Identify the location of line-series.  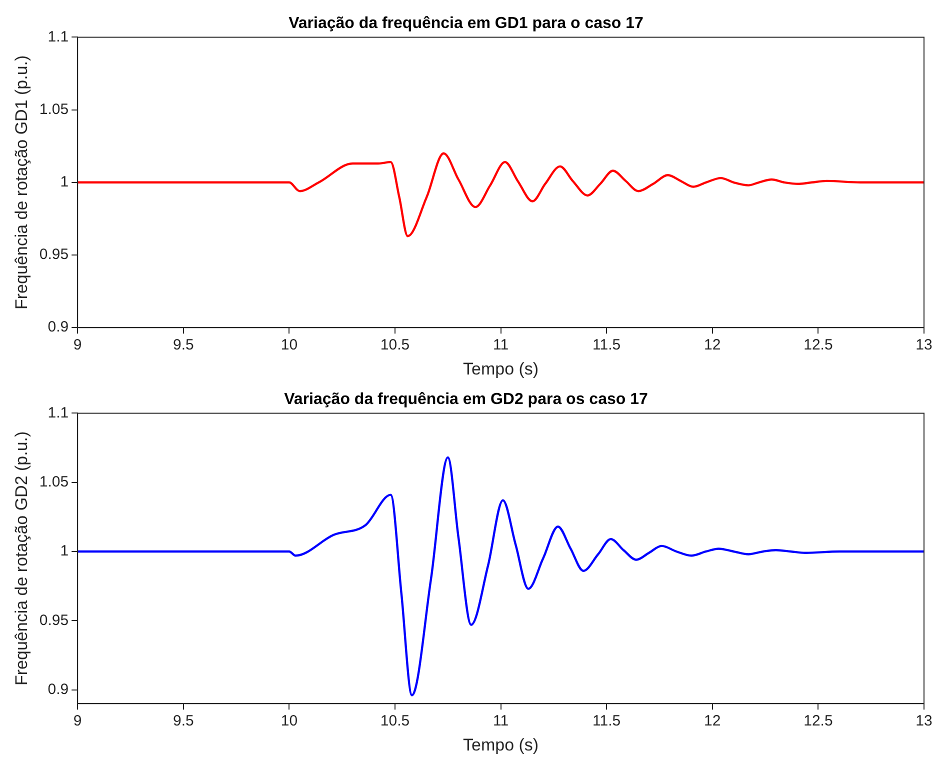
(501, 195).